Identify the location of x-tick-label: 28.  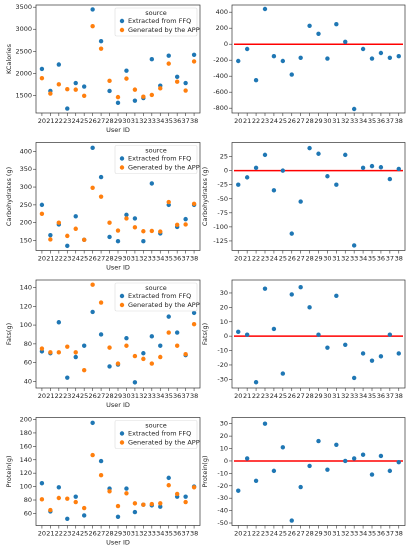
(109, 534).